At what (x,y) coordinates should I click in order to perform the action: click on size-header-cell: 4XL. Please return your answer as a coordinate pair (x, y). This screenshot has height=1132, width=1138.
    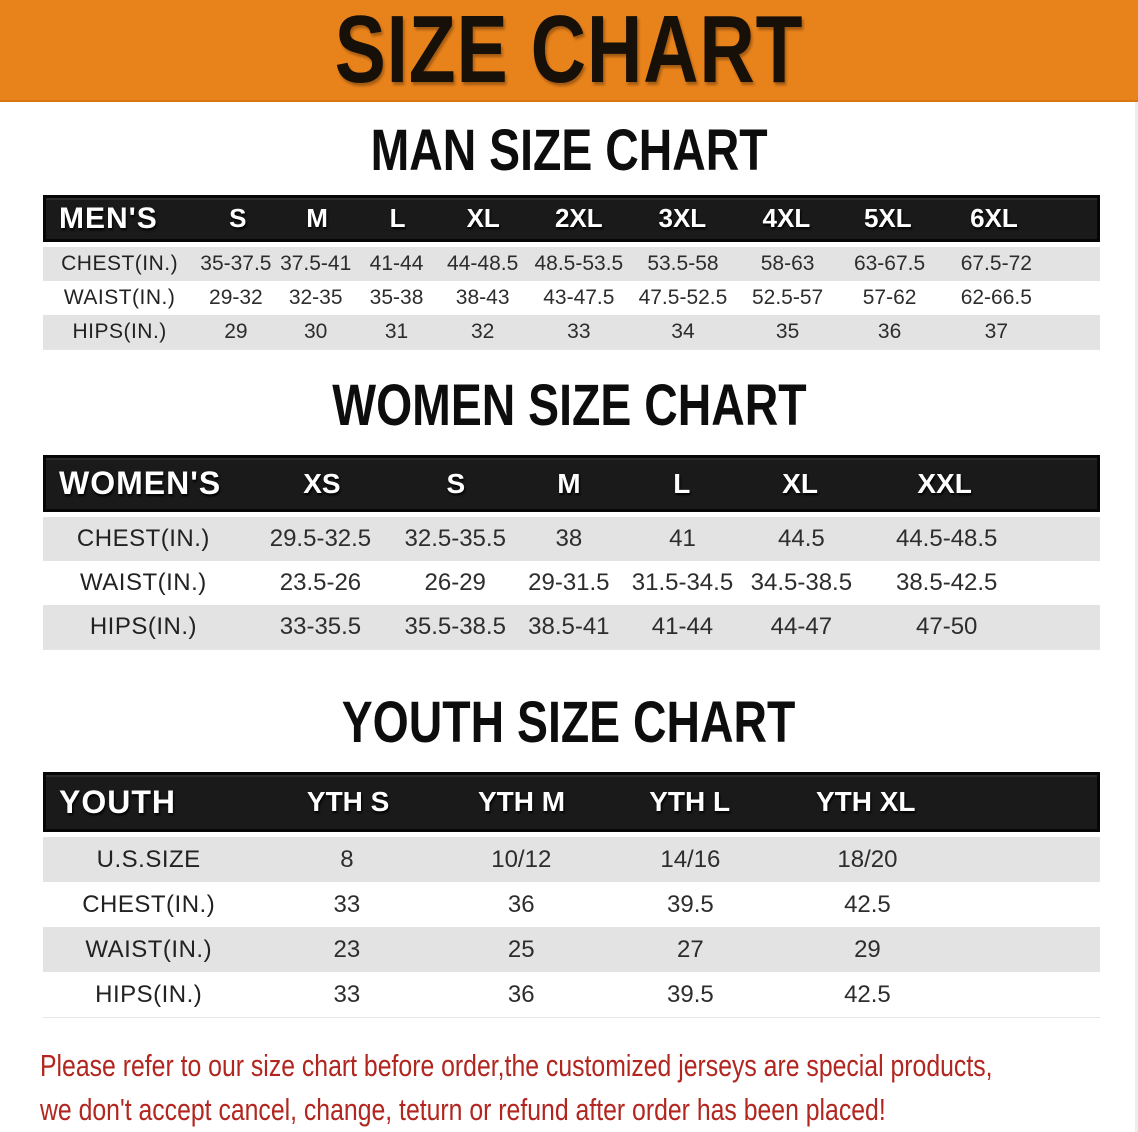
    Looking at the image, I should click on (786, 218).